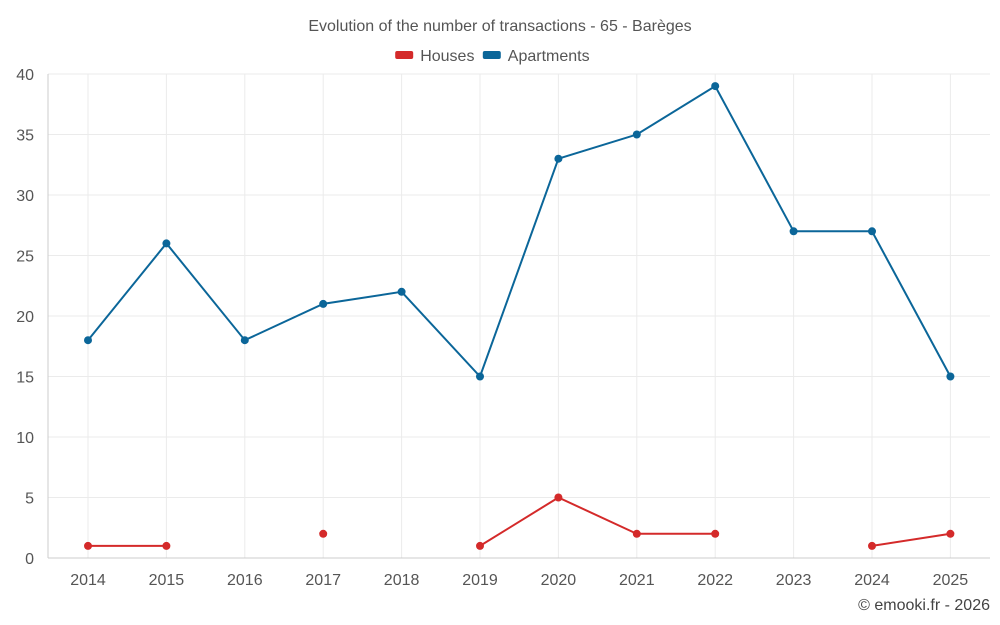 This screenshot has height=625, width=1000. I want to click on x-tick-label: 2015, so click(167, 580).